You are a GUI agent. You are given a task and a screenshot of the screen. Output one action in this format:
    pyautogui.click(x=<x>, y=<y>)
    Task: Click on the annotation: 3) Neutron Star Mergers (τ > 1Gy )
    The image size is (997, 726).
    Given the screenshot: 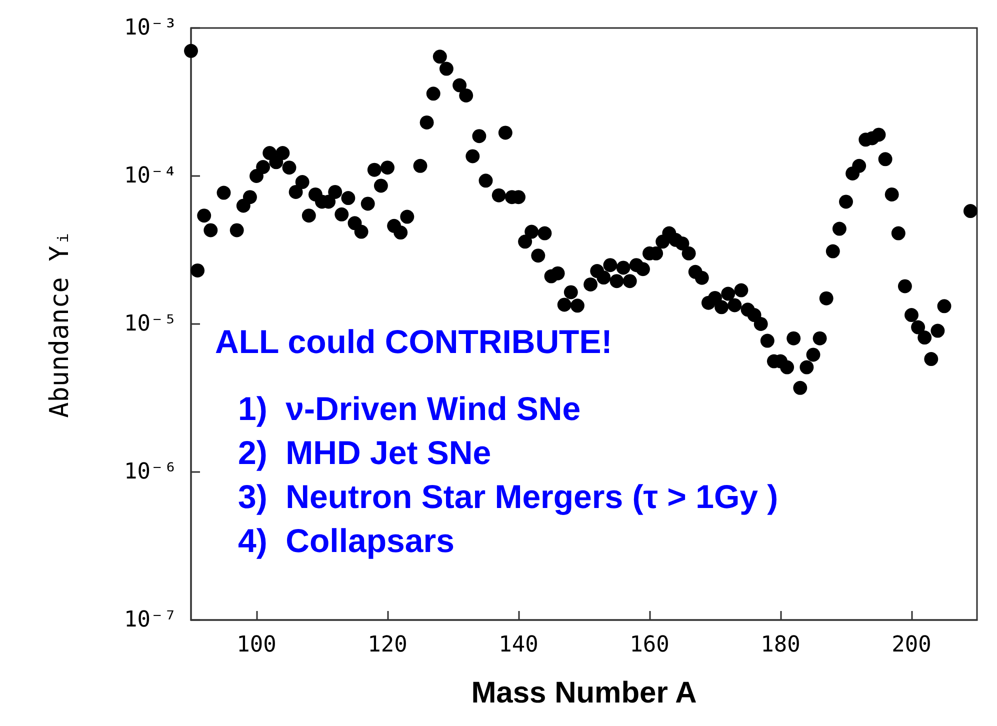 What is the action you would take?
    pyautogui.click(x=508, y=496)
    